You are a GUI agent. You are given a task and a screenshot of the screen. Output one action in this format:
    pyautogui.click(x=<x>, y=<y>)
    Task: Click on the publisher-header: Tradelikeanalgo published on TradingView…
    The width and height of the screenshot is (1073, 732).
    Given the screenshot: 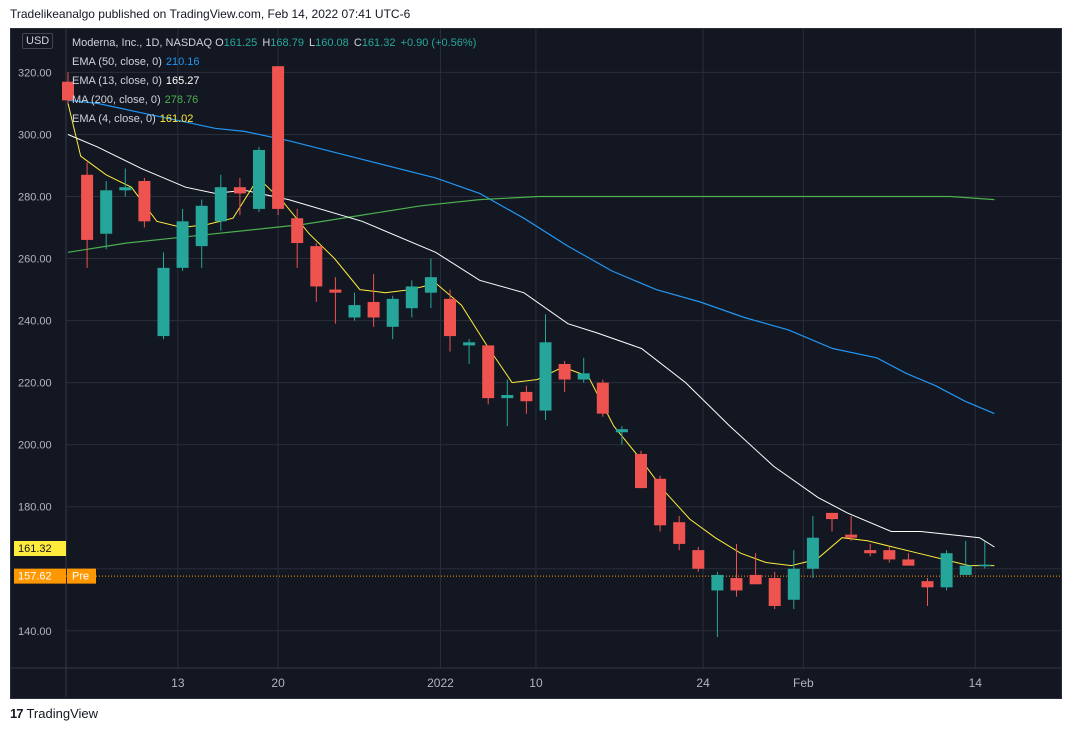 What is the action you would take?
    pyautogui.click(x=210, y=14)
    